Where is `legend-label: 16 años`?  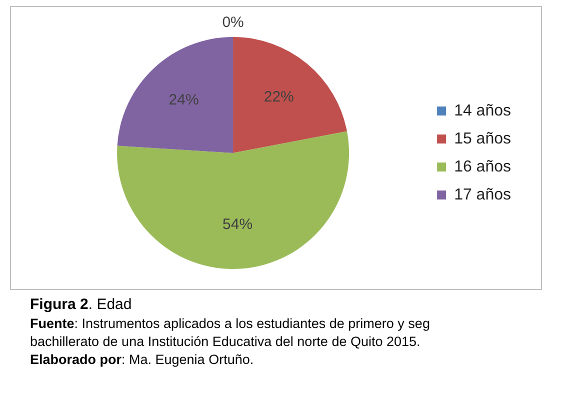
legend-label: 16 años is located at coordinates (482, 167).